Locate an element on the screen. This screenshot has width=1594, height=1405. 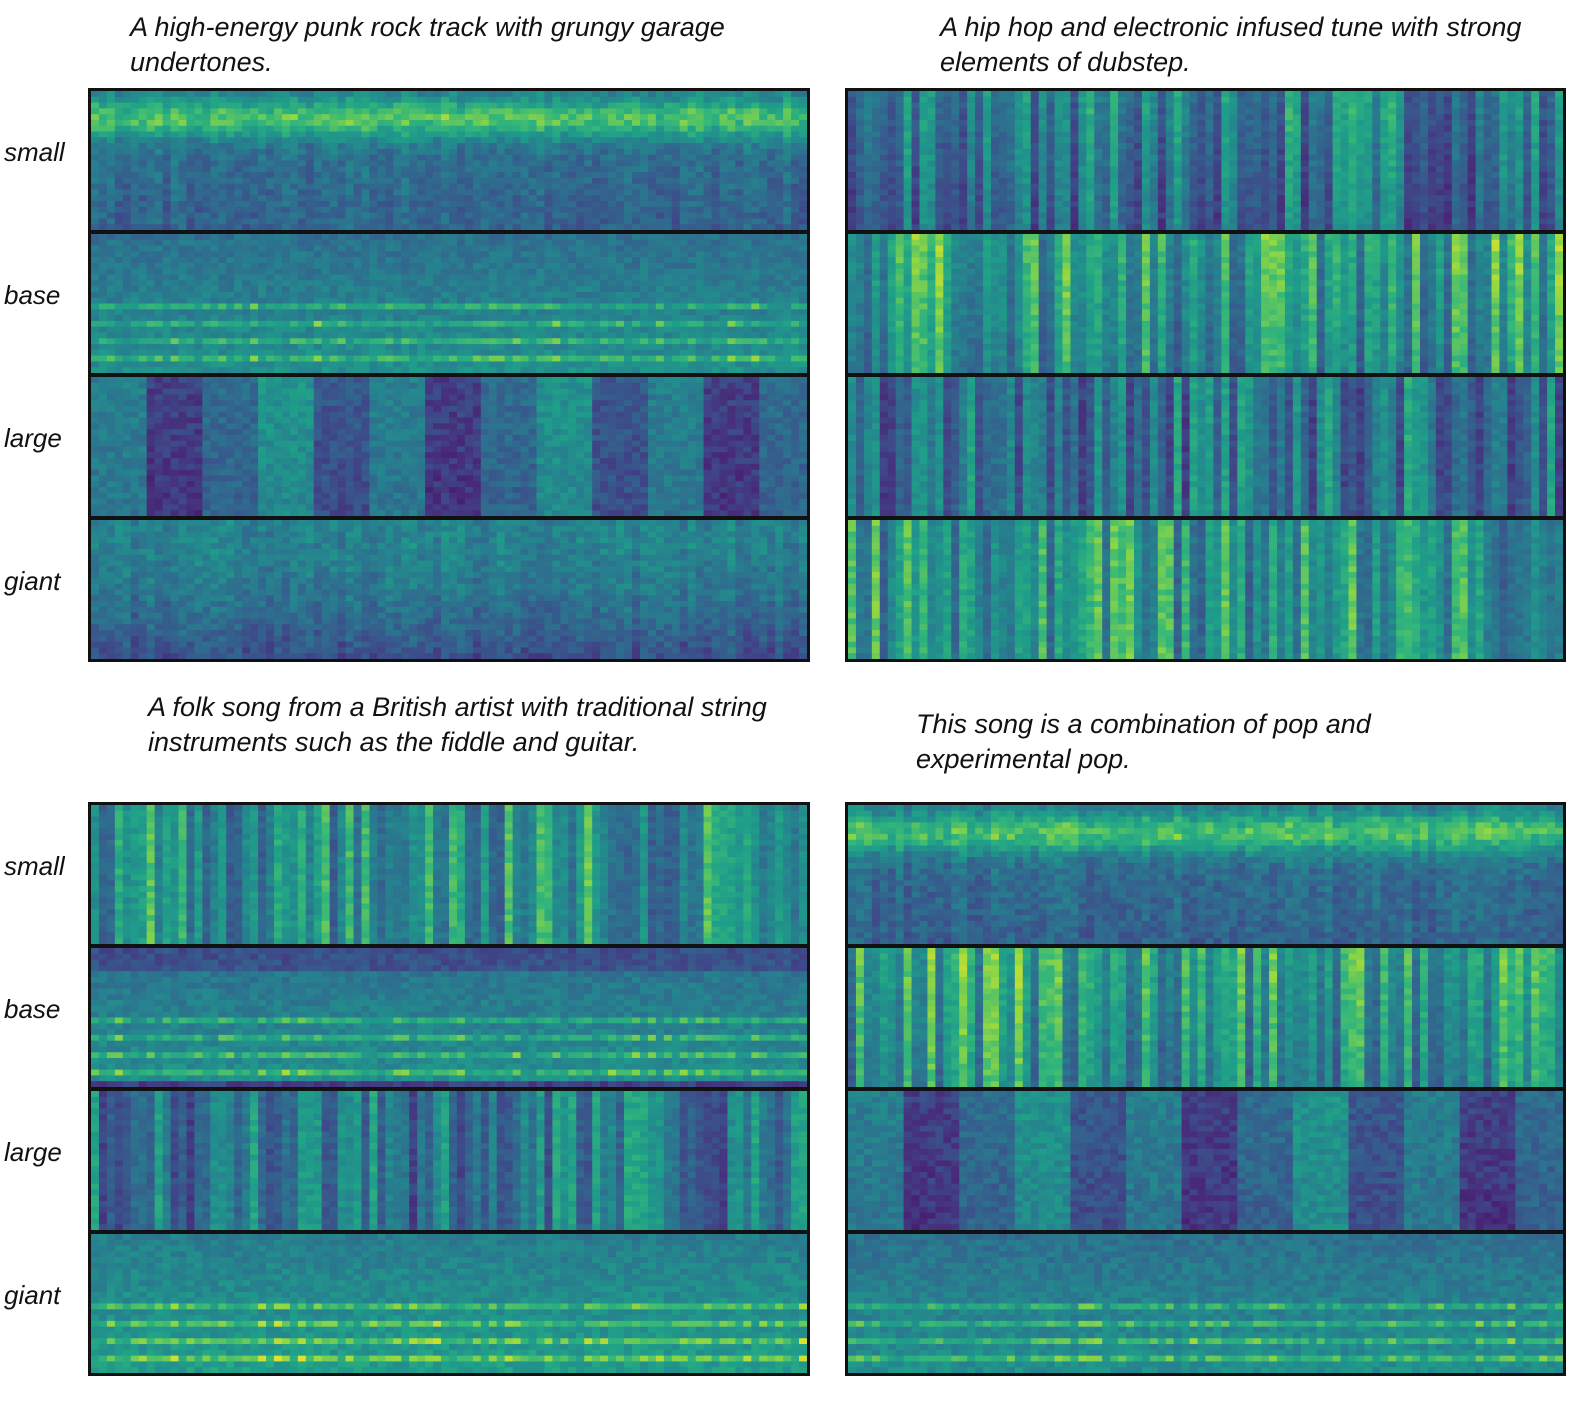
spectrogram-bottom-right-giant is located at coordinates (1205, 1303).